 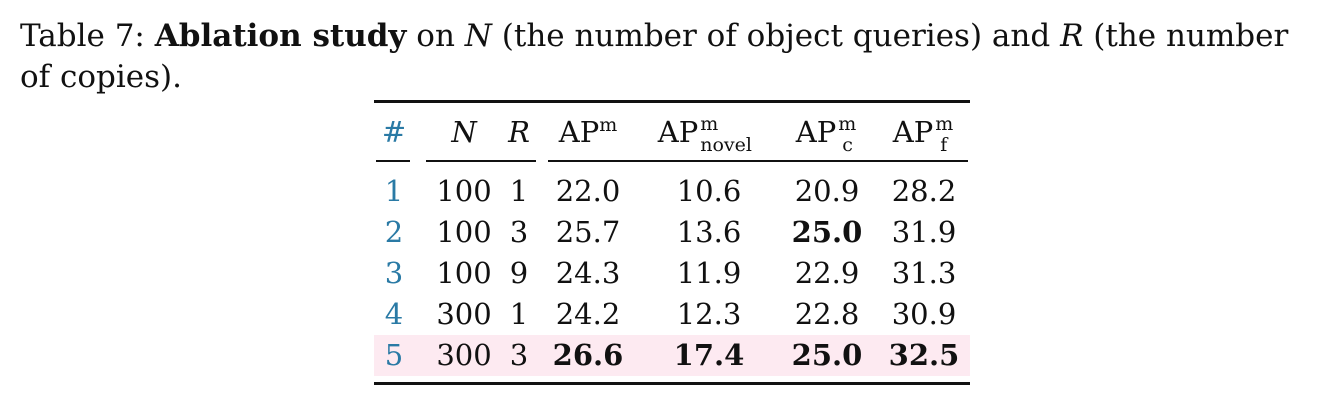 What do you see at coordinates (579, 132) in the screenshot?
I see `header-ap-base: AP` at bounding box center [579, 132].